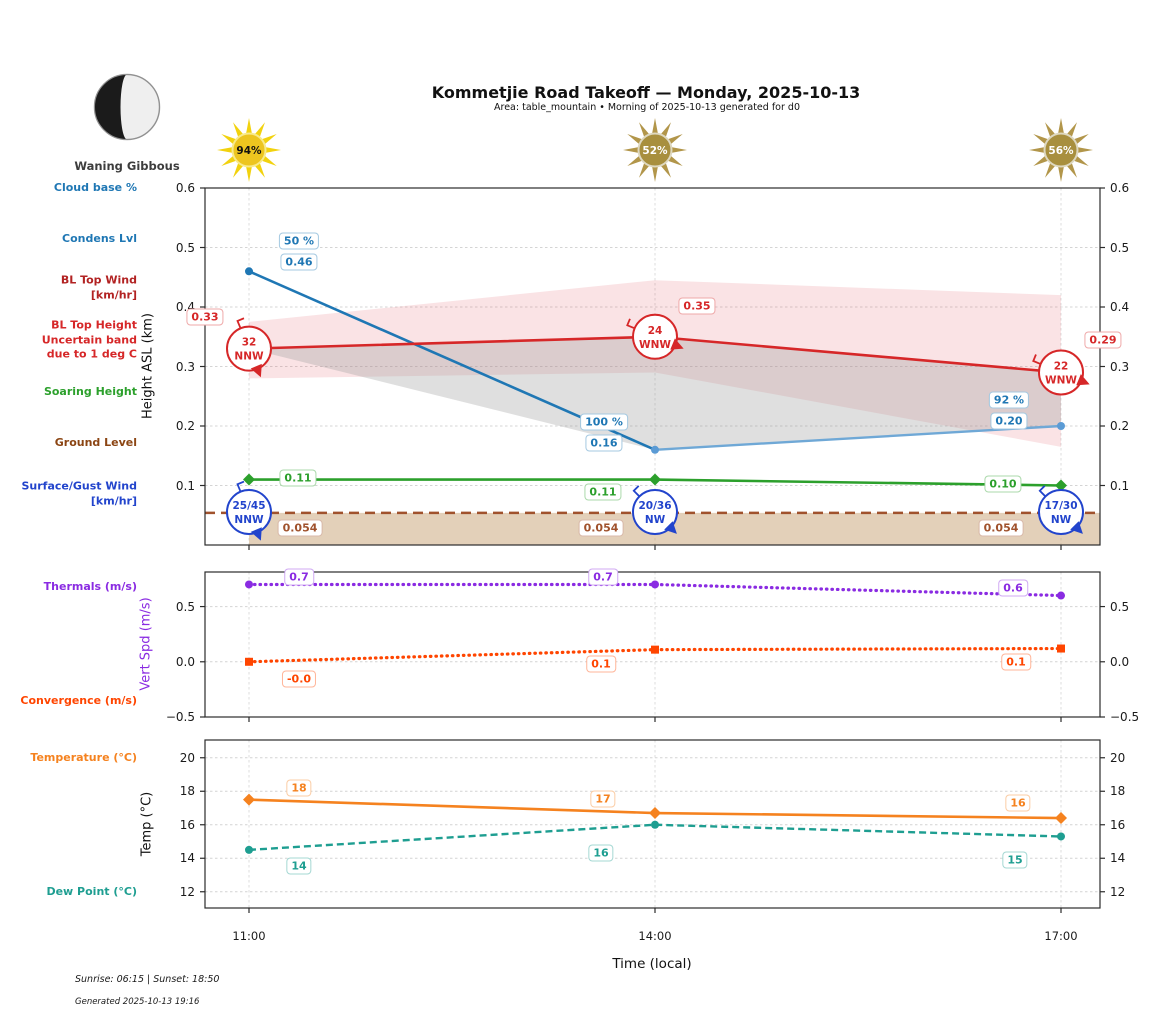 This screenshot has height=1011, width=1157. I want to click on wind-badge-bl_top-1: 24 WNW, so click(655, 336).